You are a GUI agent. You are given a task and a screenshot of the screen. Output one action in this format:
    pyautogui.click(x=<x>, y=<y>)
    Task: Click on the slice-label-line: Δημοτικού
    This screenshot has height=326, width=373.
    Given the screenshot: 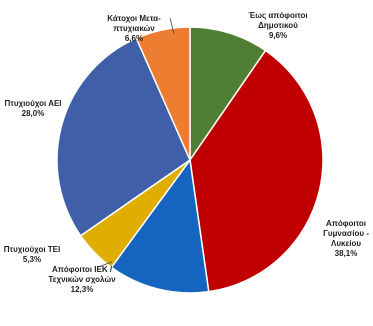 What is the action you would take?
    pyautogui.click(x=278, y=25)
    